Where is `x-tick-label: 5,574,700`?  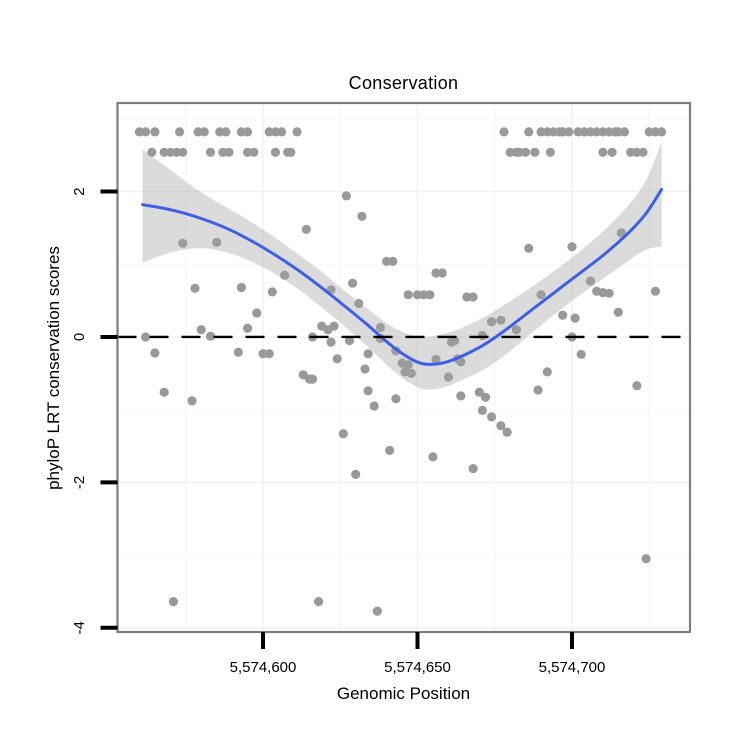
x-tick-label: 5,574,700 is located at coordinates (572, 667).